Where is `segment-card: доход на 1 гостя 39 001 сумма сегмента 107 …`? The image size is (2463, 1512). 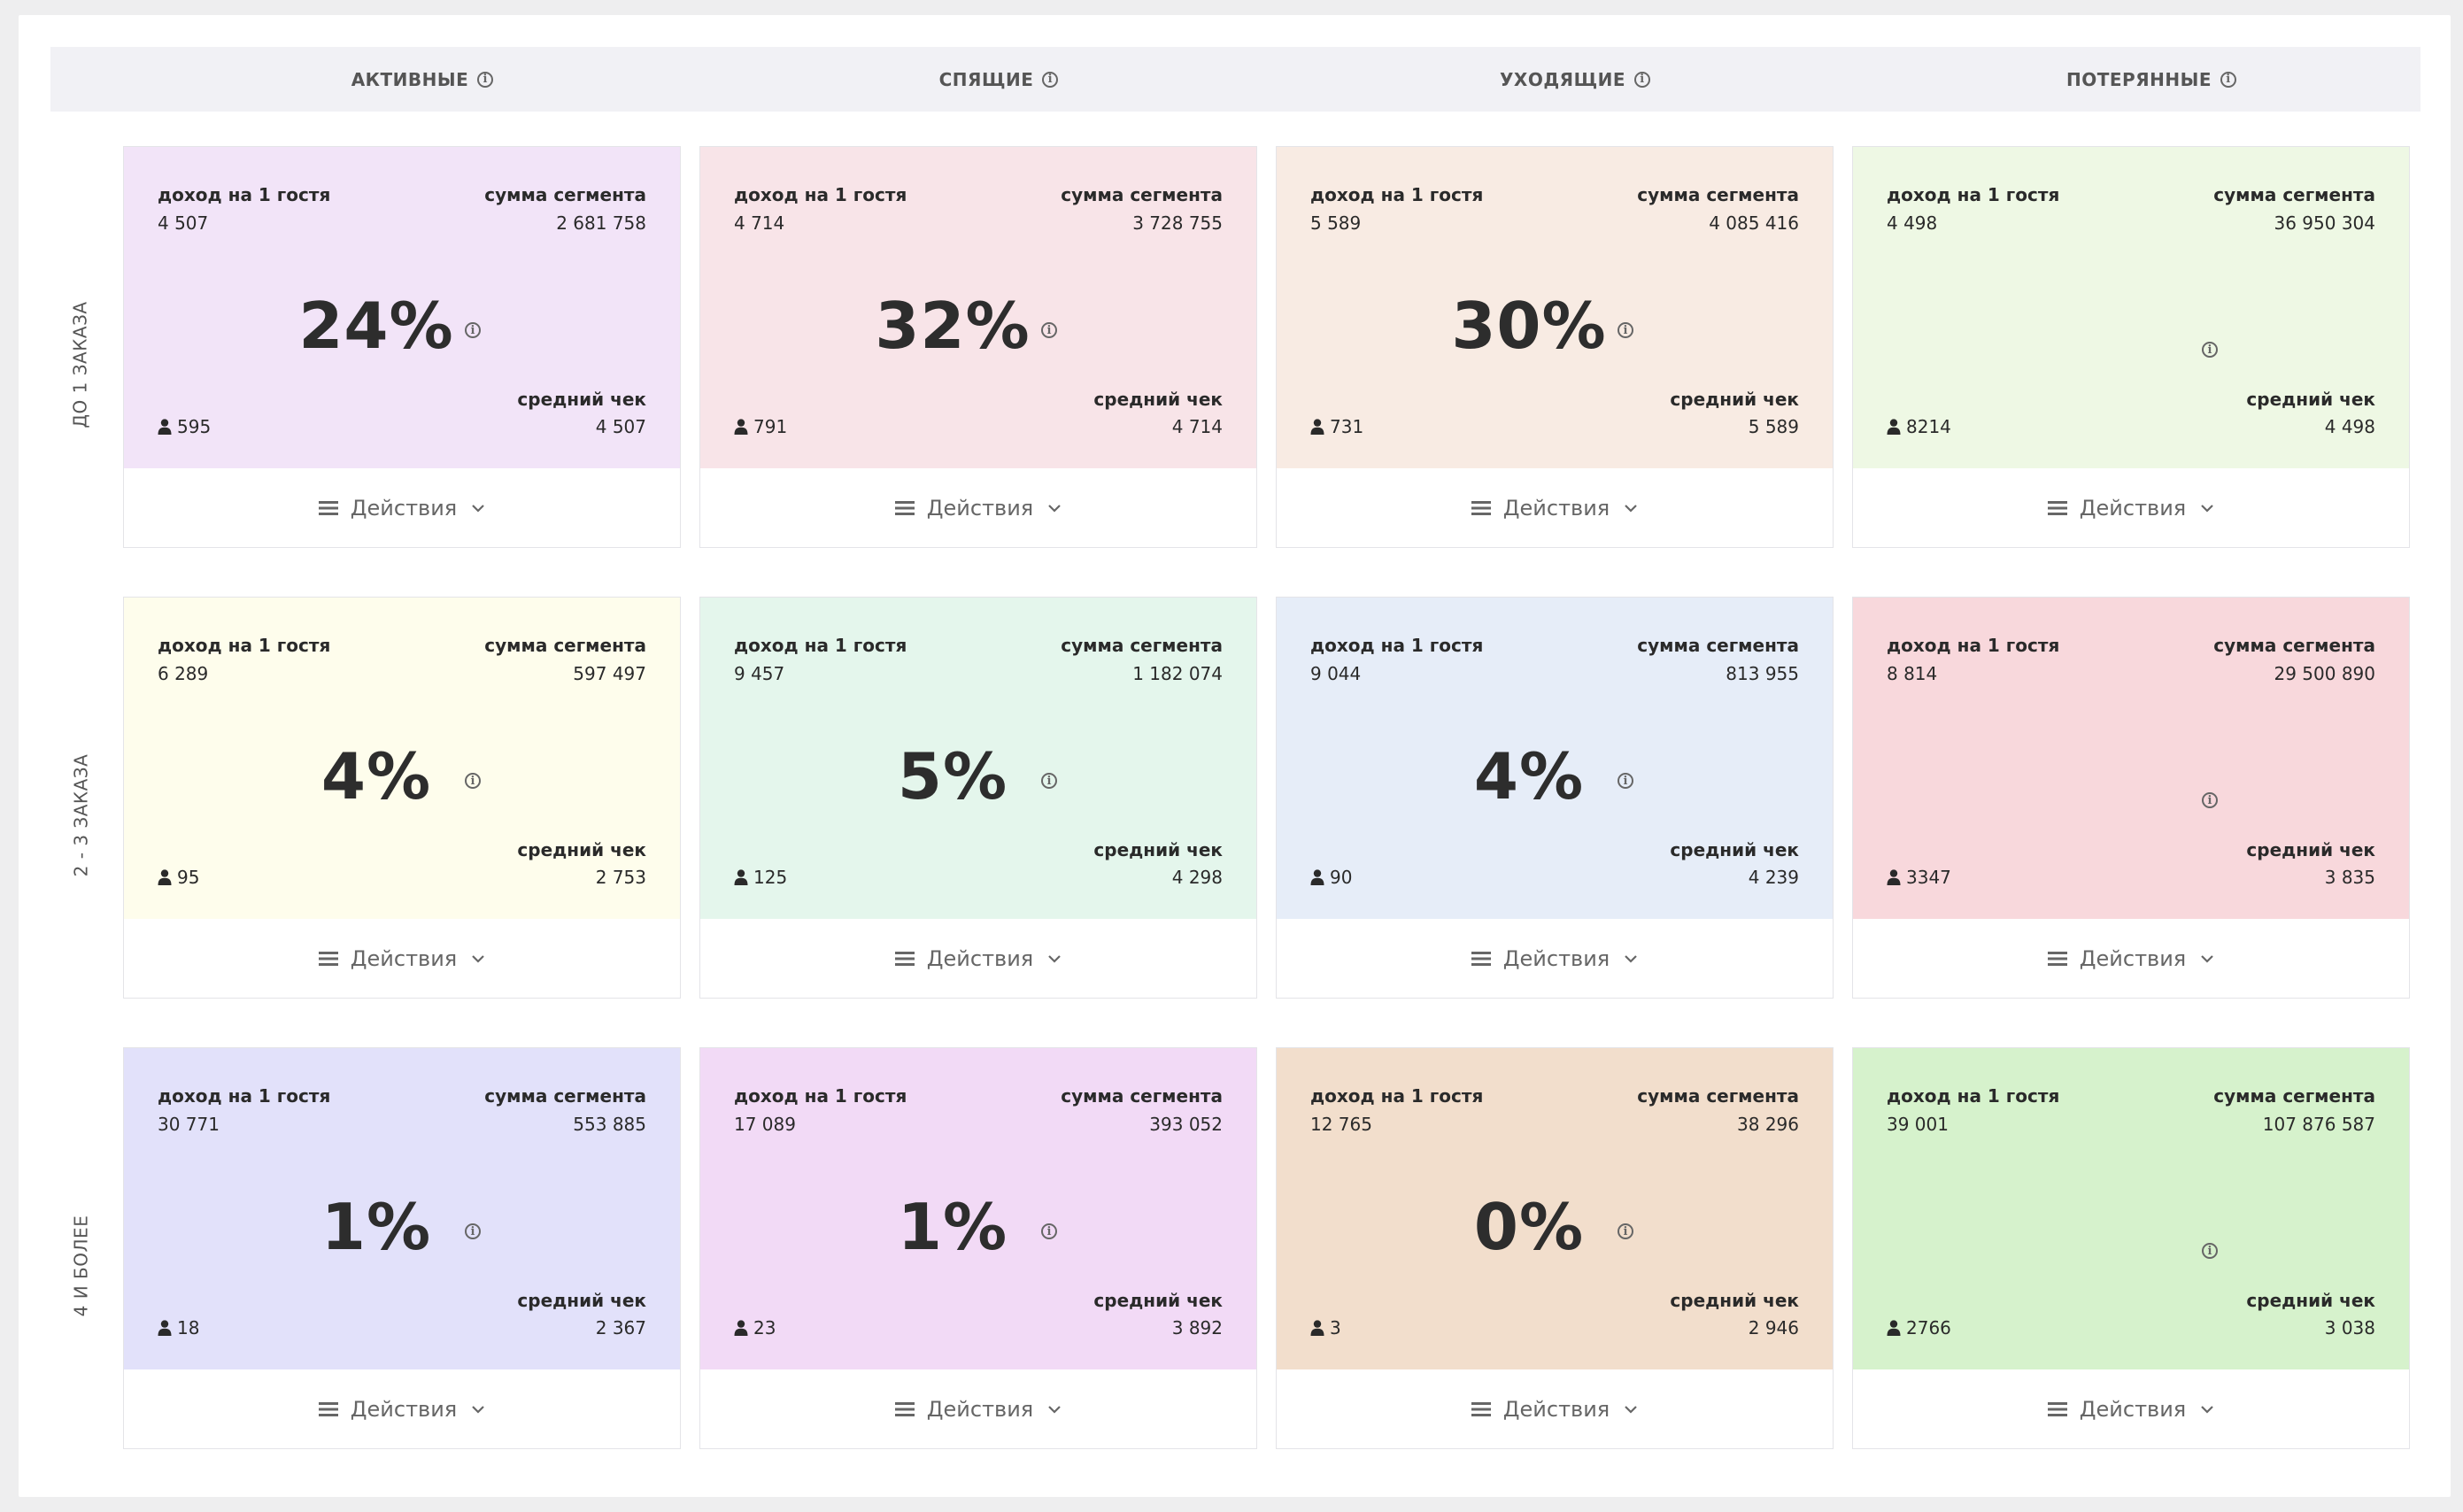
segment-card: доход на 1 гостя 39 001 сумма сегмента 107 … is located at coordinates (2131, 1248).